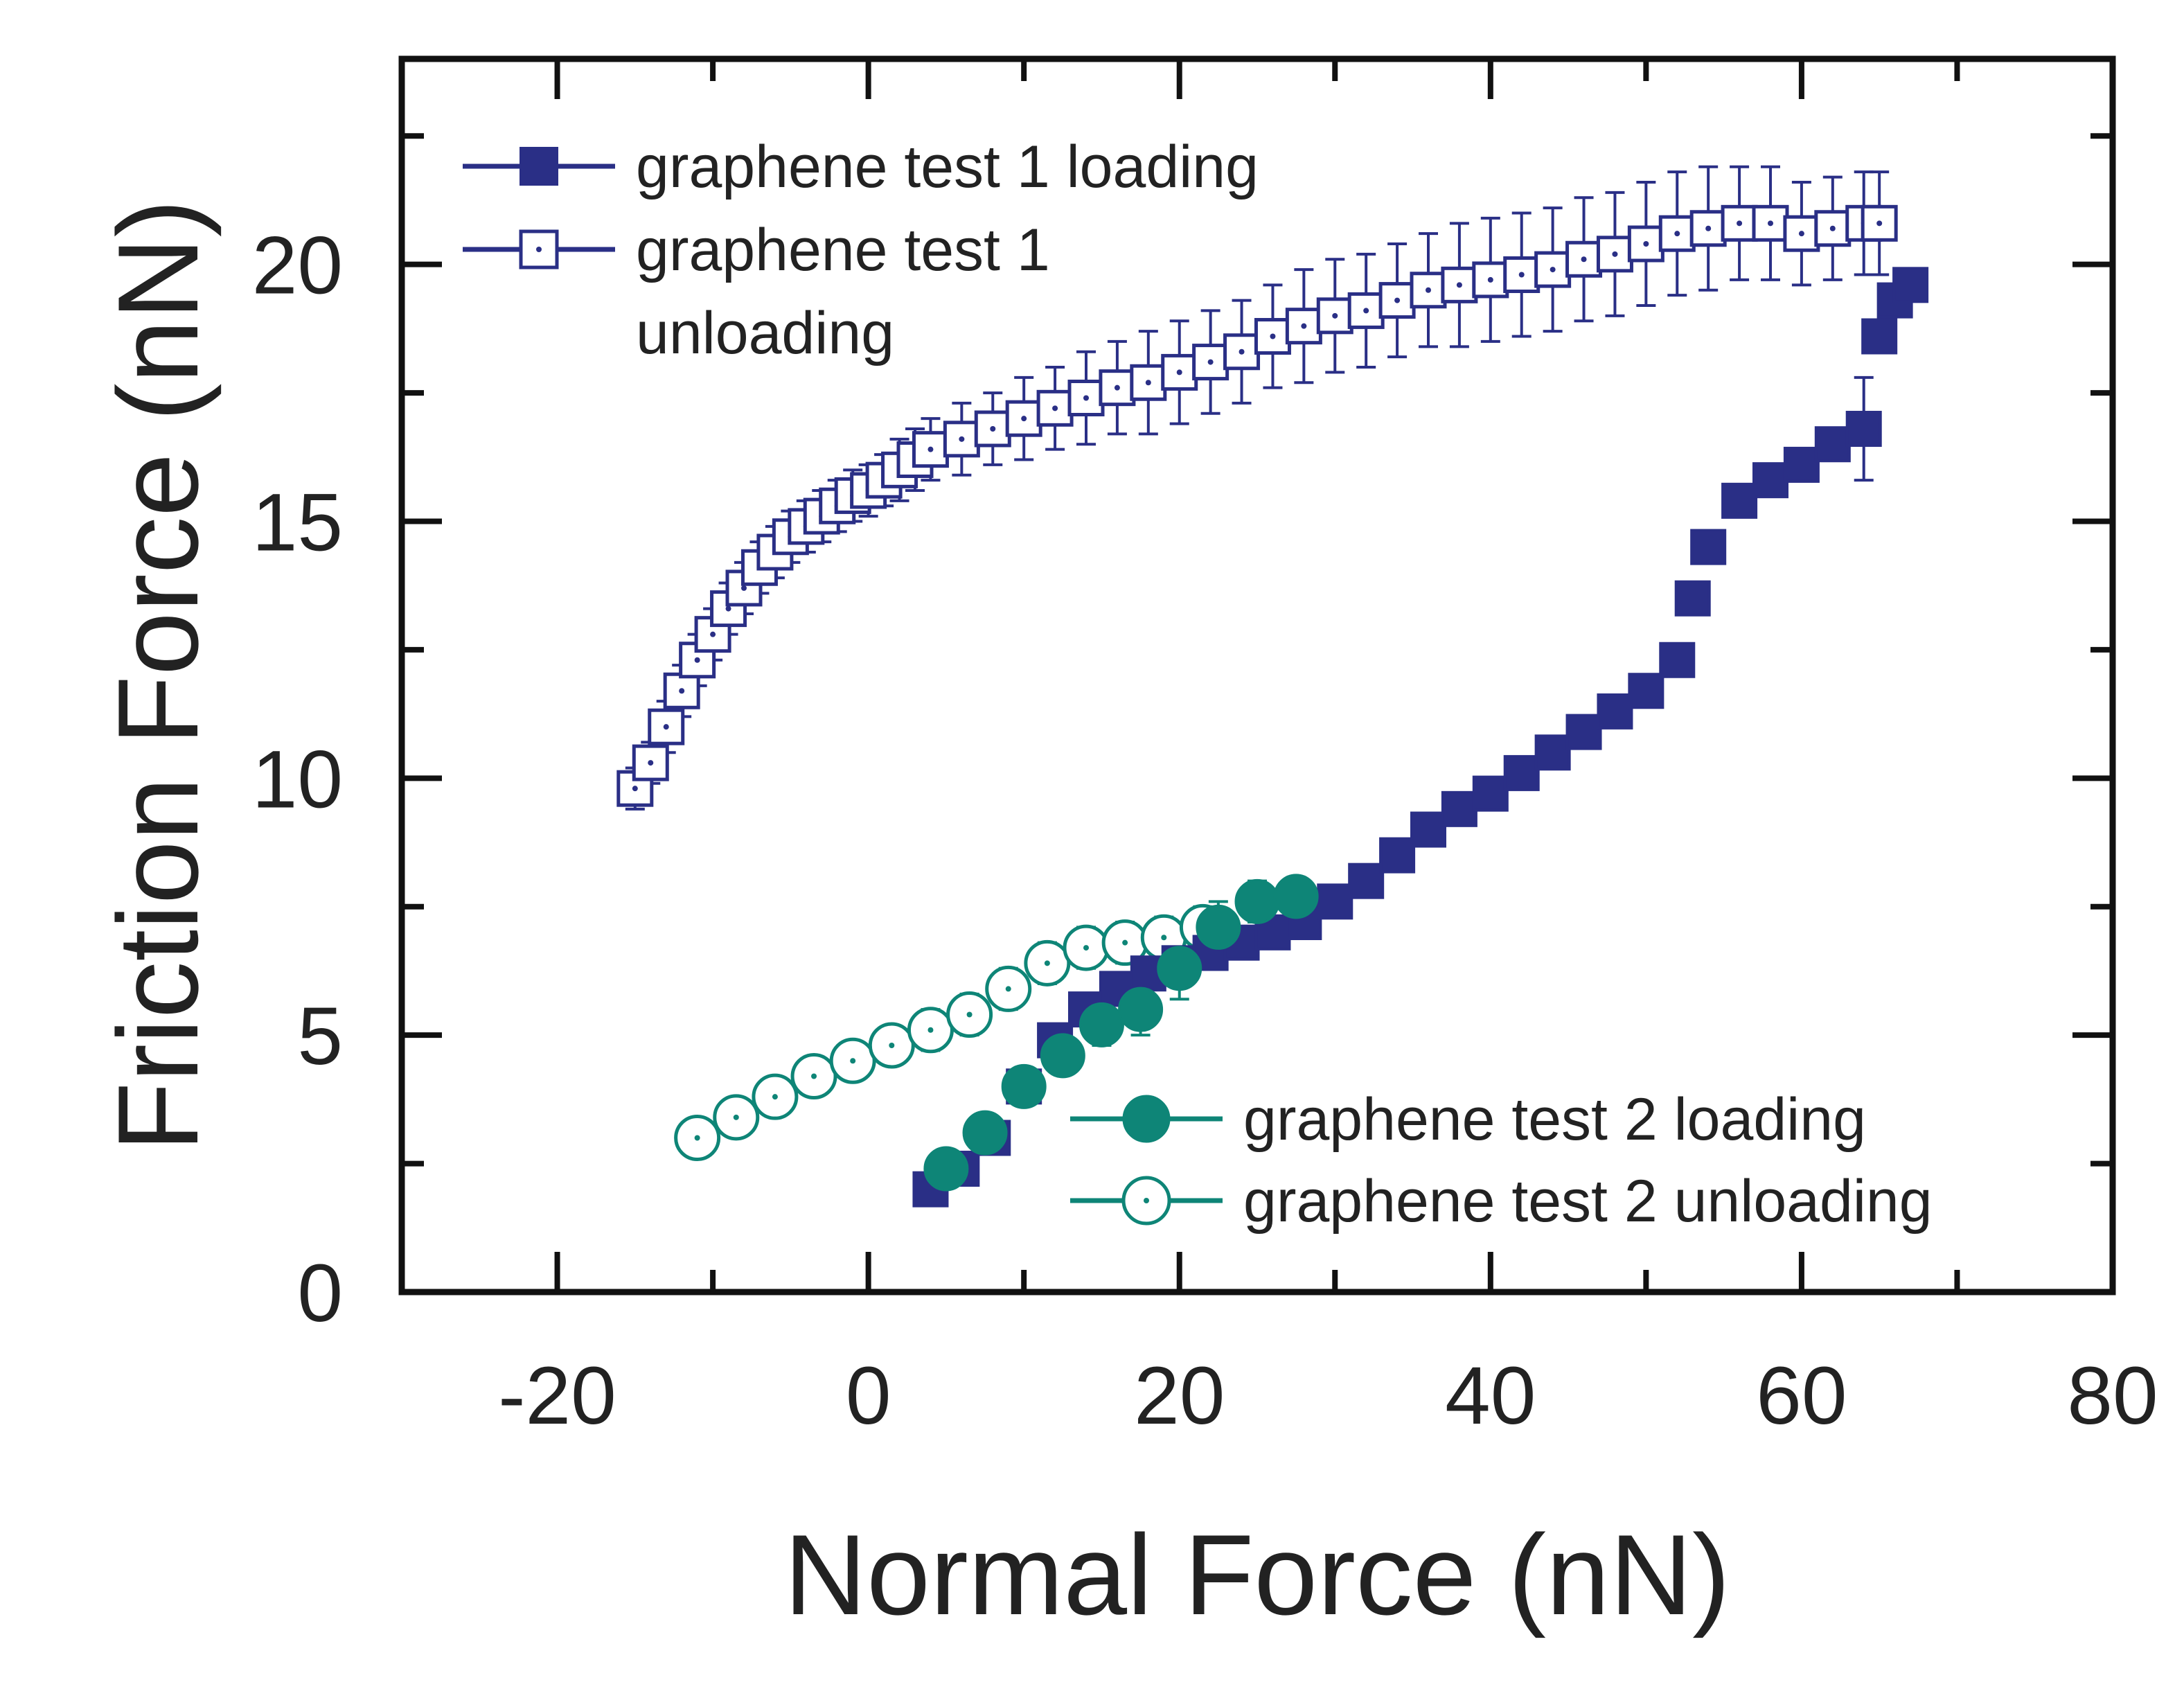  I want to click on x-tick-label: -20, so click(557, 1396).